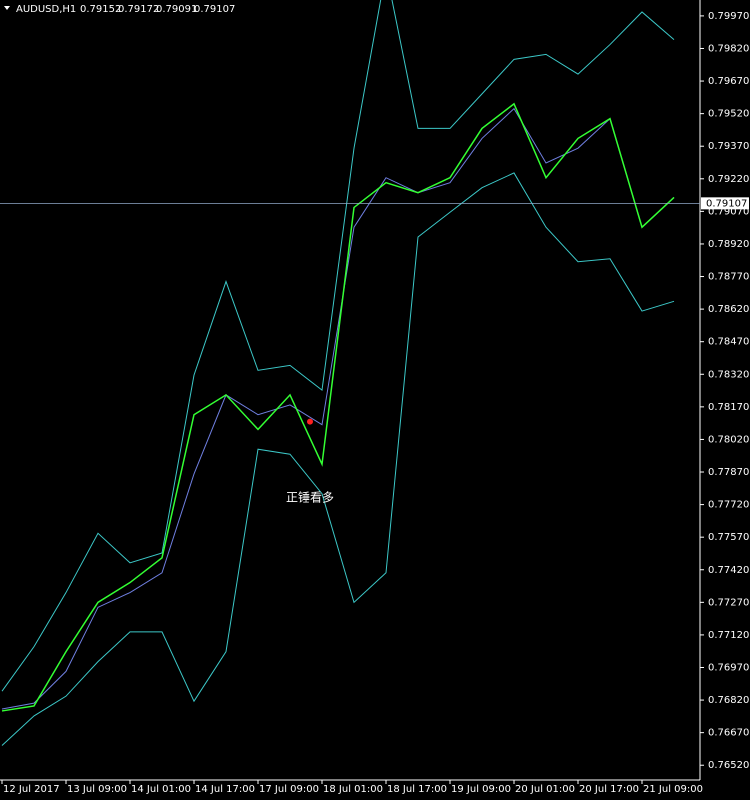 The height and width of the screenshot is (800, 750). Describe the element at coordinates (728, 16) in the screenshot. I see `y-tick-label: 0.79970` at that location.